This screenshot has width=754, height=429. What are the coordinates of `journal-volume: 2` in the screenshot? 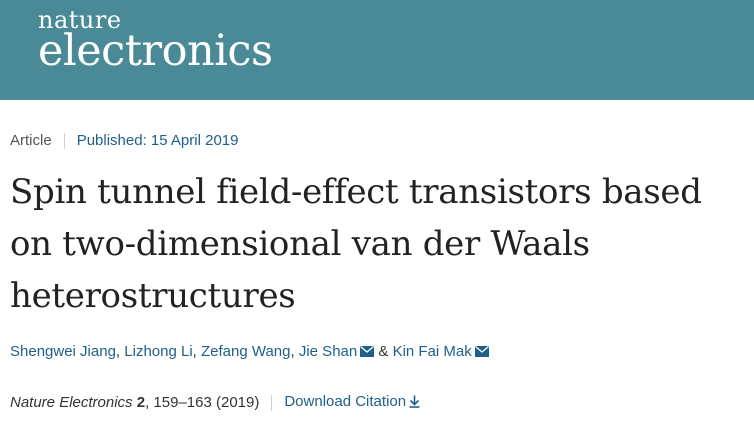 It's located at (141, 402).